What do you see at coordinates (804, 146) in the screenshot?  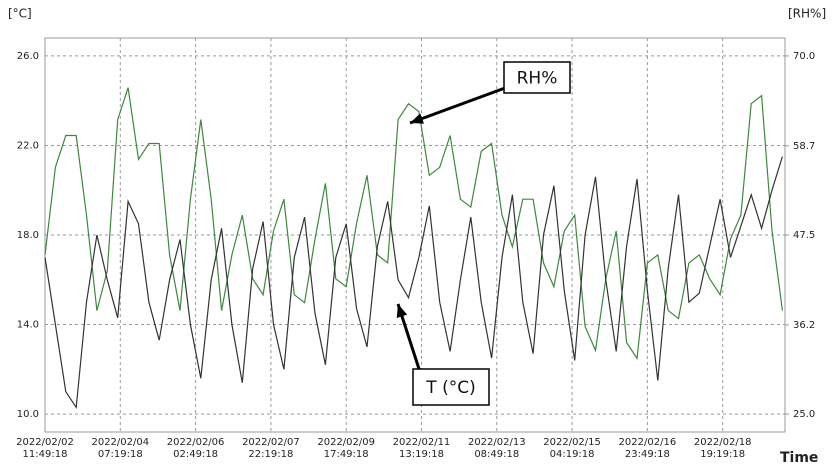 I see `y2-tick-label: 58.7` at bounding box center [804, 146].